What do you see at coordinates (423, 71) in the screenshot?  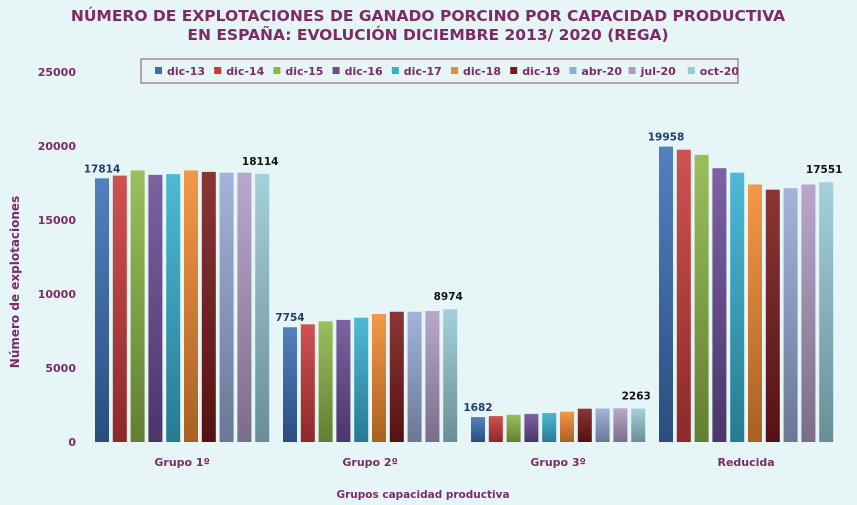 I see `legend-label-dic-17: dic-17` at bounding box center [423, 71].